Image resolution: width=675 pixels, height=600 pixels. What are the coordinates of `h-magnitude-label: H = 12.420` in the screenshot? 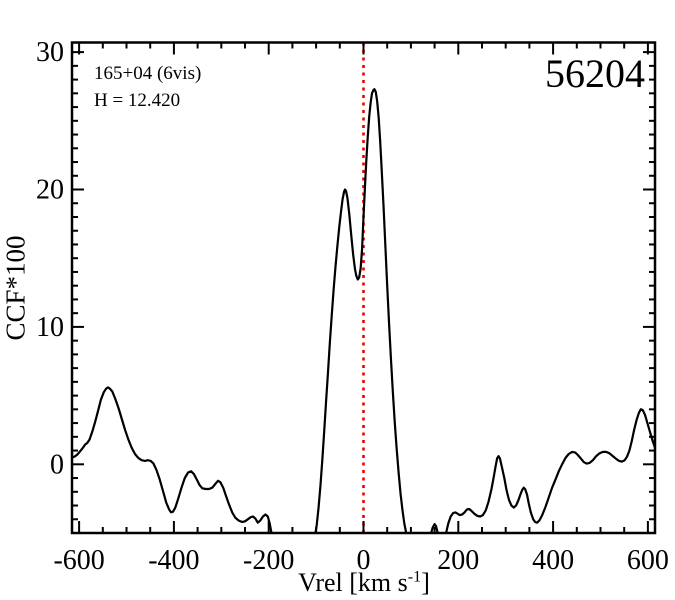 It's located at (137, 100).